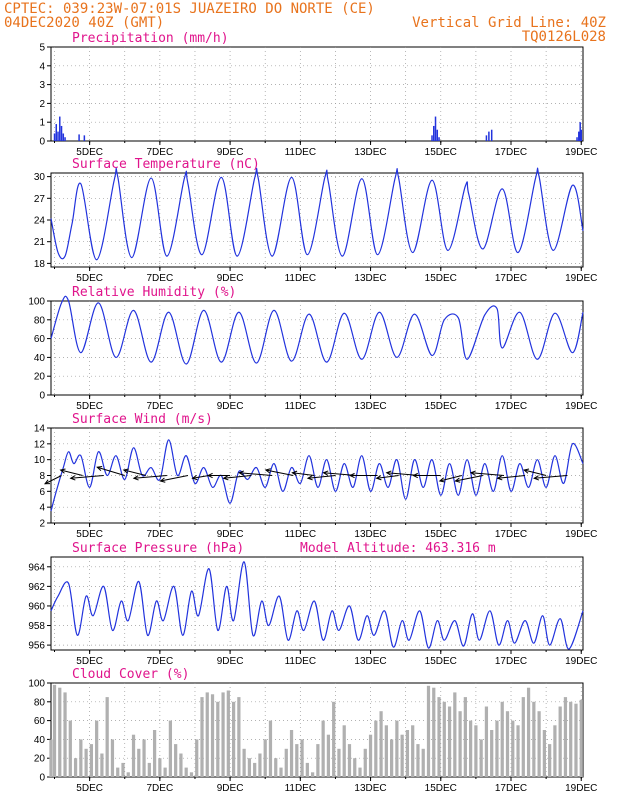 This screenshot has width=618, height=800. What do you see at coordinates (40, 740) in the screenshot?
I see `y-tick-label: 40` at bounding box center [40, 740].